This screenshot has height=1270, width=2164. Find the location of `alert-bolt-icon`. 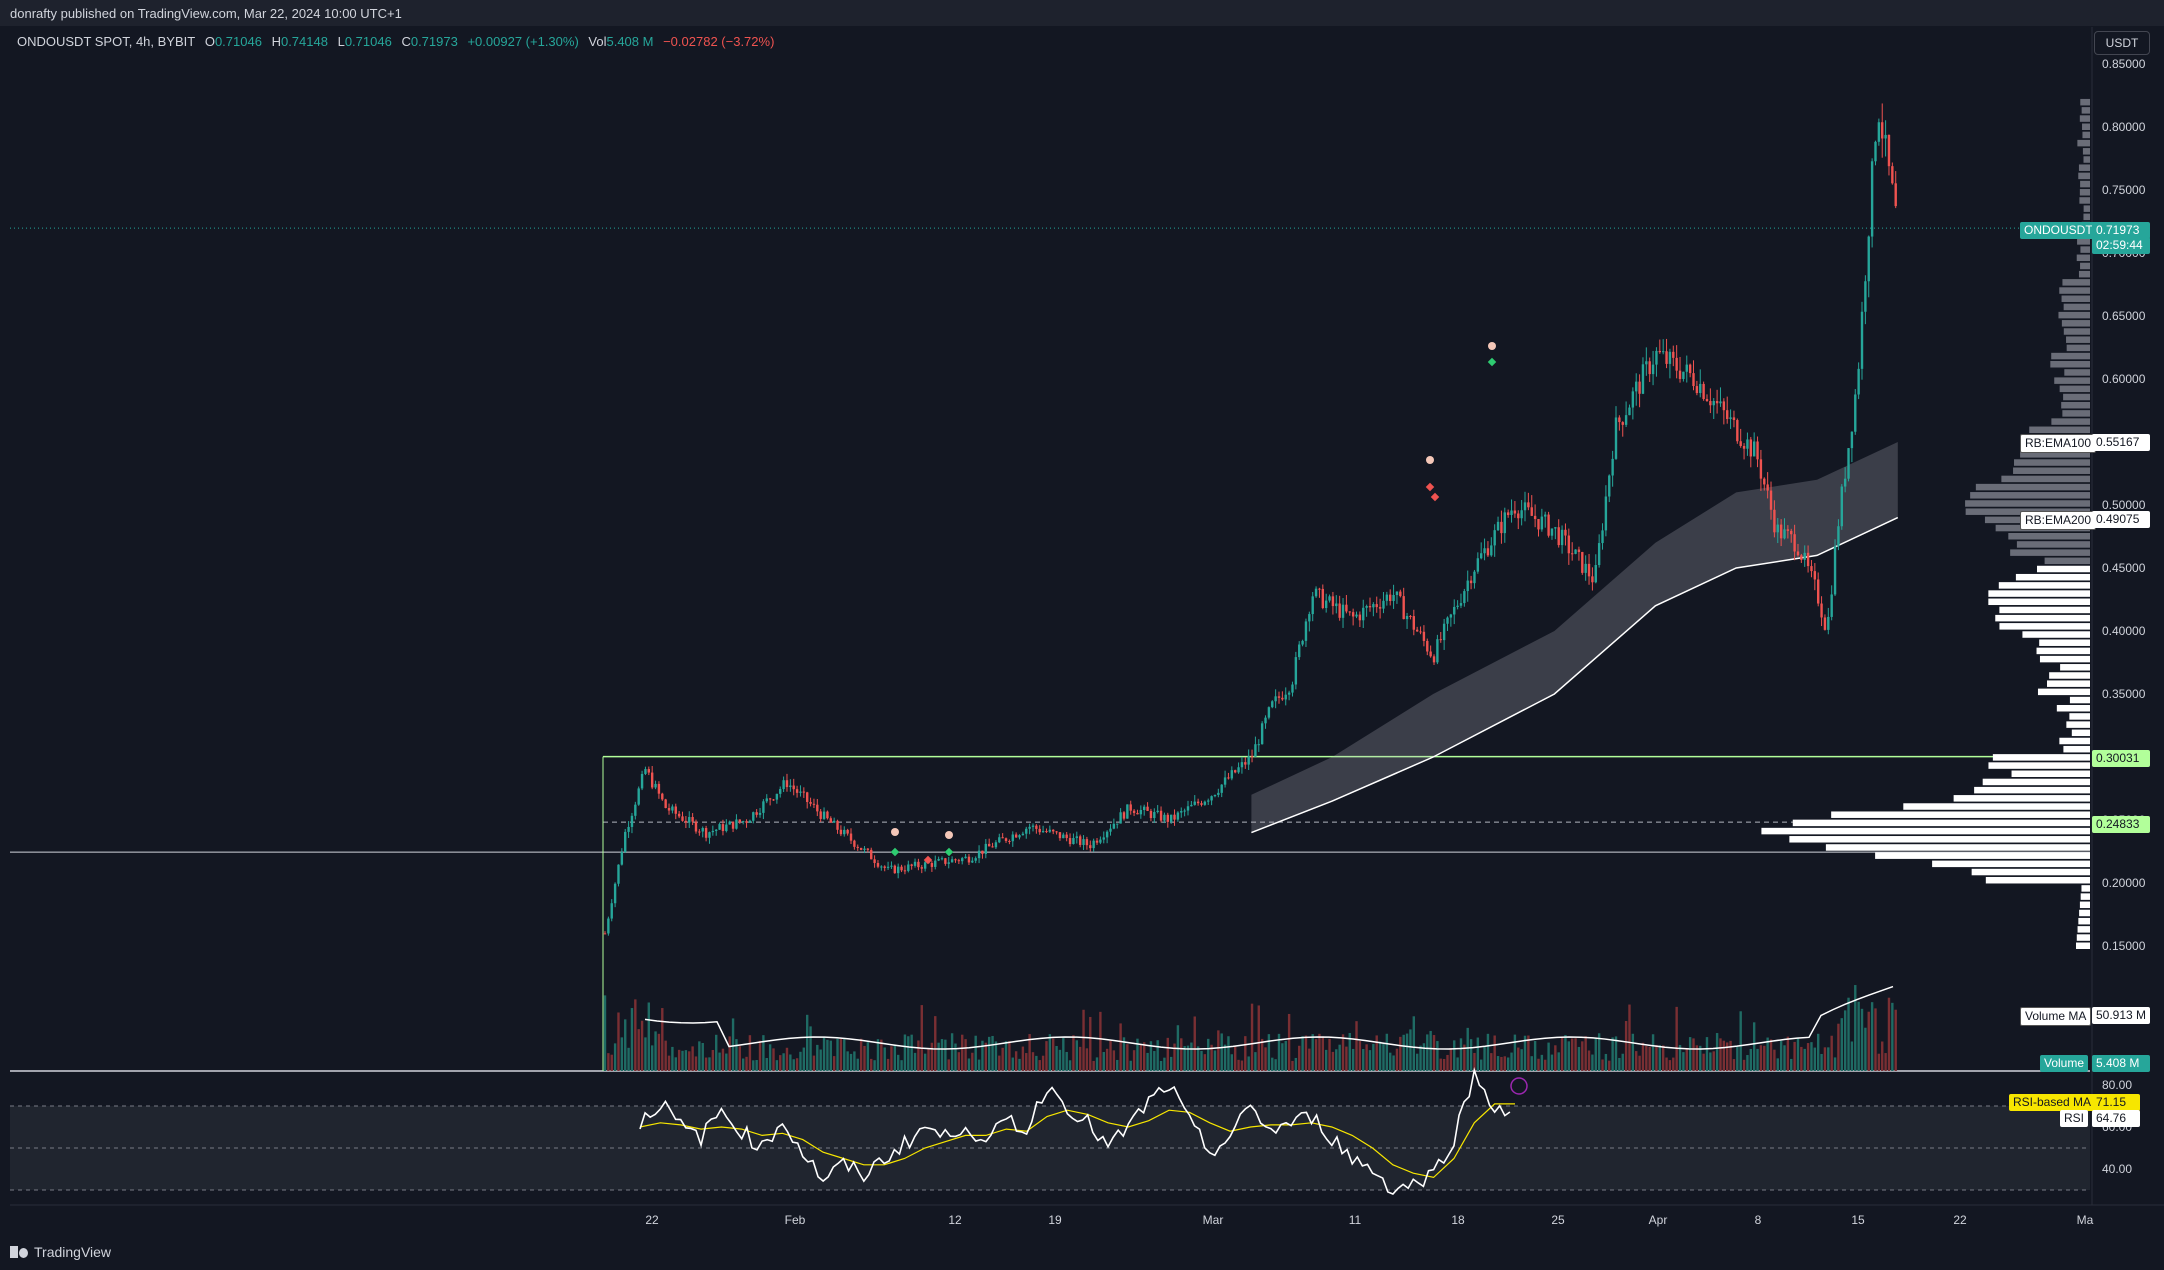

alert-bolt-icon is located at coordinates (1519, 1086).